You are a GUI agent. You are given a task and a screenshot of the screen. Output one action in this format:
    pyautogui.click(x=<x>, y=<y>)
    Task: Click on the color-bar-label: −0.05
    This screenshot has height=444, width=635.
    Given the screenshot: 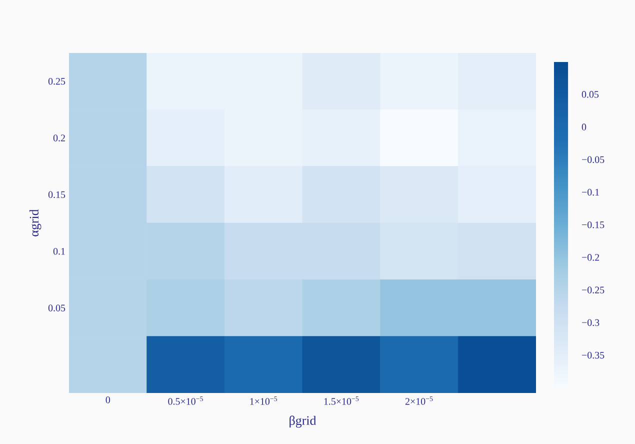 What is the action you would take?
    pyautogui.click(x=593, y=160)
    